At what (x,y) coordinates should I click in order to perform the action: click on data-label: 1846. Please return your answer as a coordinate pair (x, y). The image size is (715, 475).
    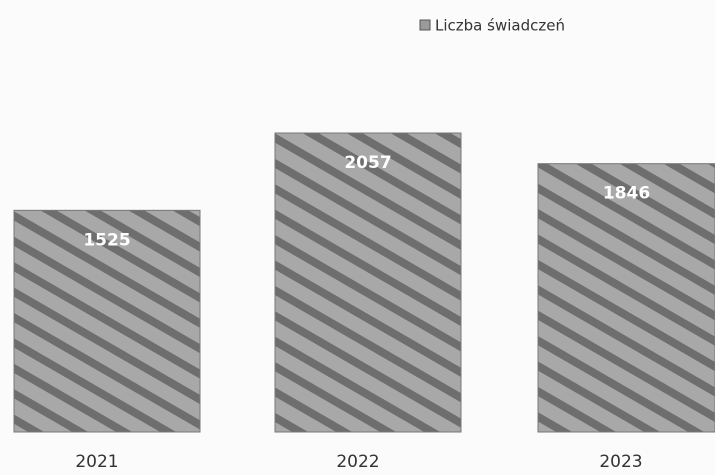
    Looking at the image, I should click on (626, 194).